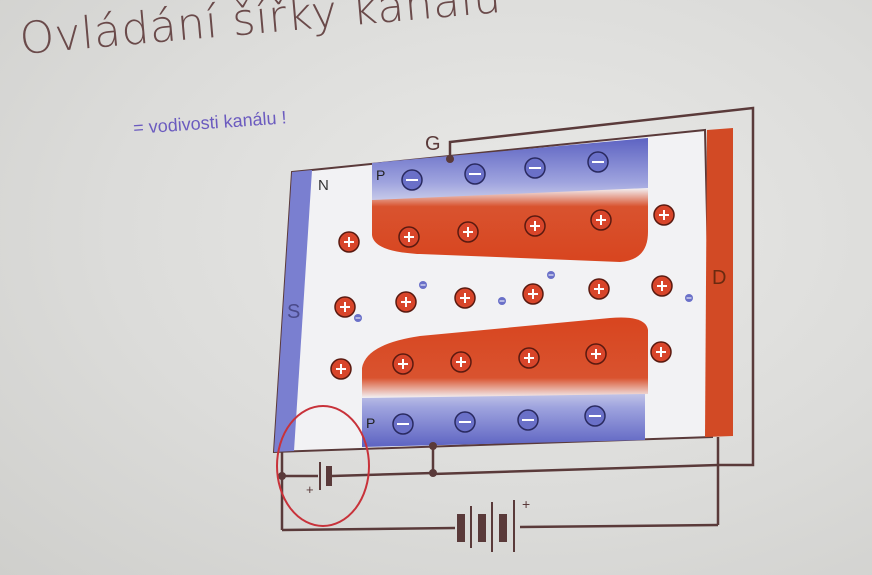  What do you see at coordinates (499, 420) in the screenshot?
I see `negative-charges-bottom` at bounding box center [499, 420].